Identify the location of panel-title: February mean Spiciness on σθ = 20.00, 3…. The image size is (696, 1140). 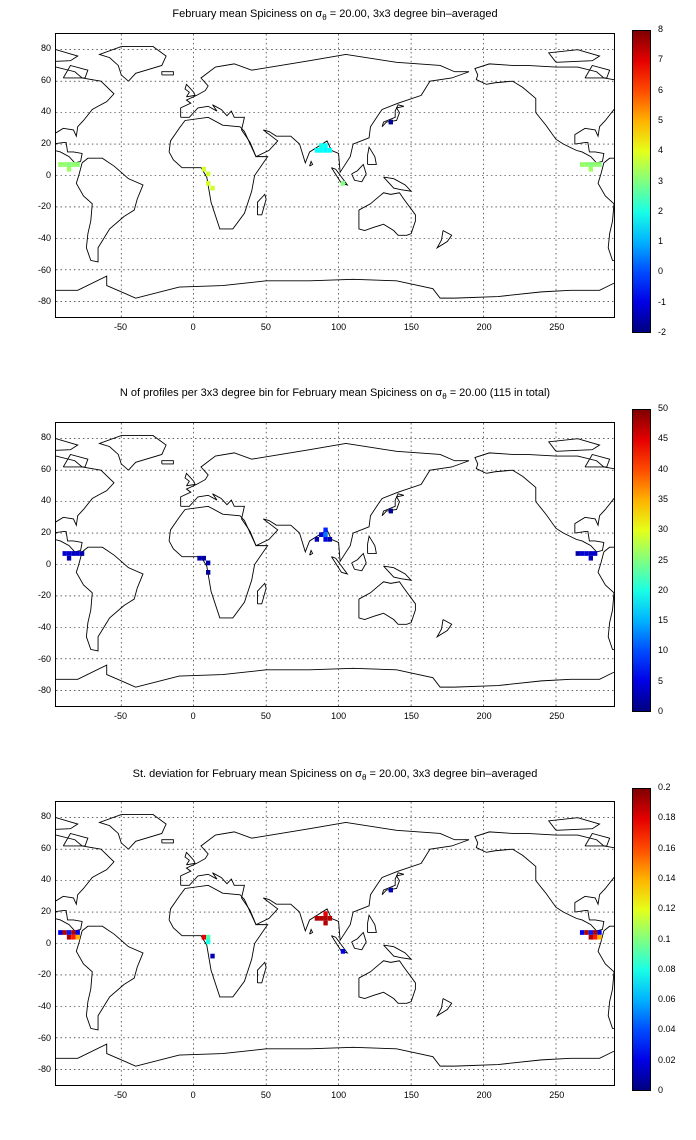
(335, 15).